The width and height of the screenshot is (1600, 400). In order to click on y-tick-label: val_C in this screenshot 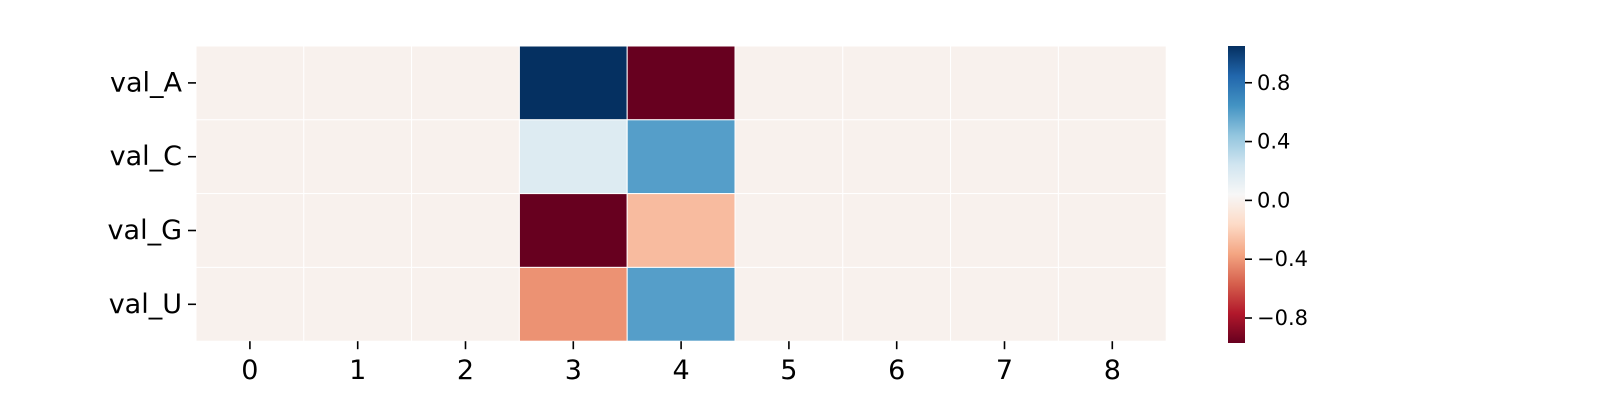, I will do `click(146, 156)`.